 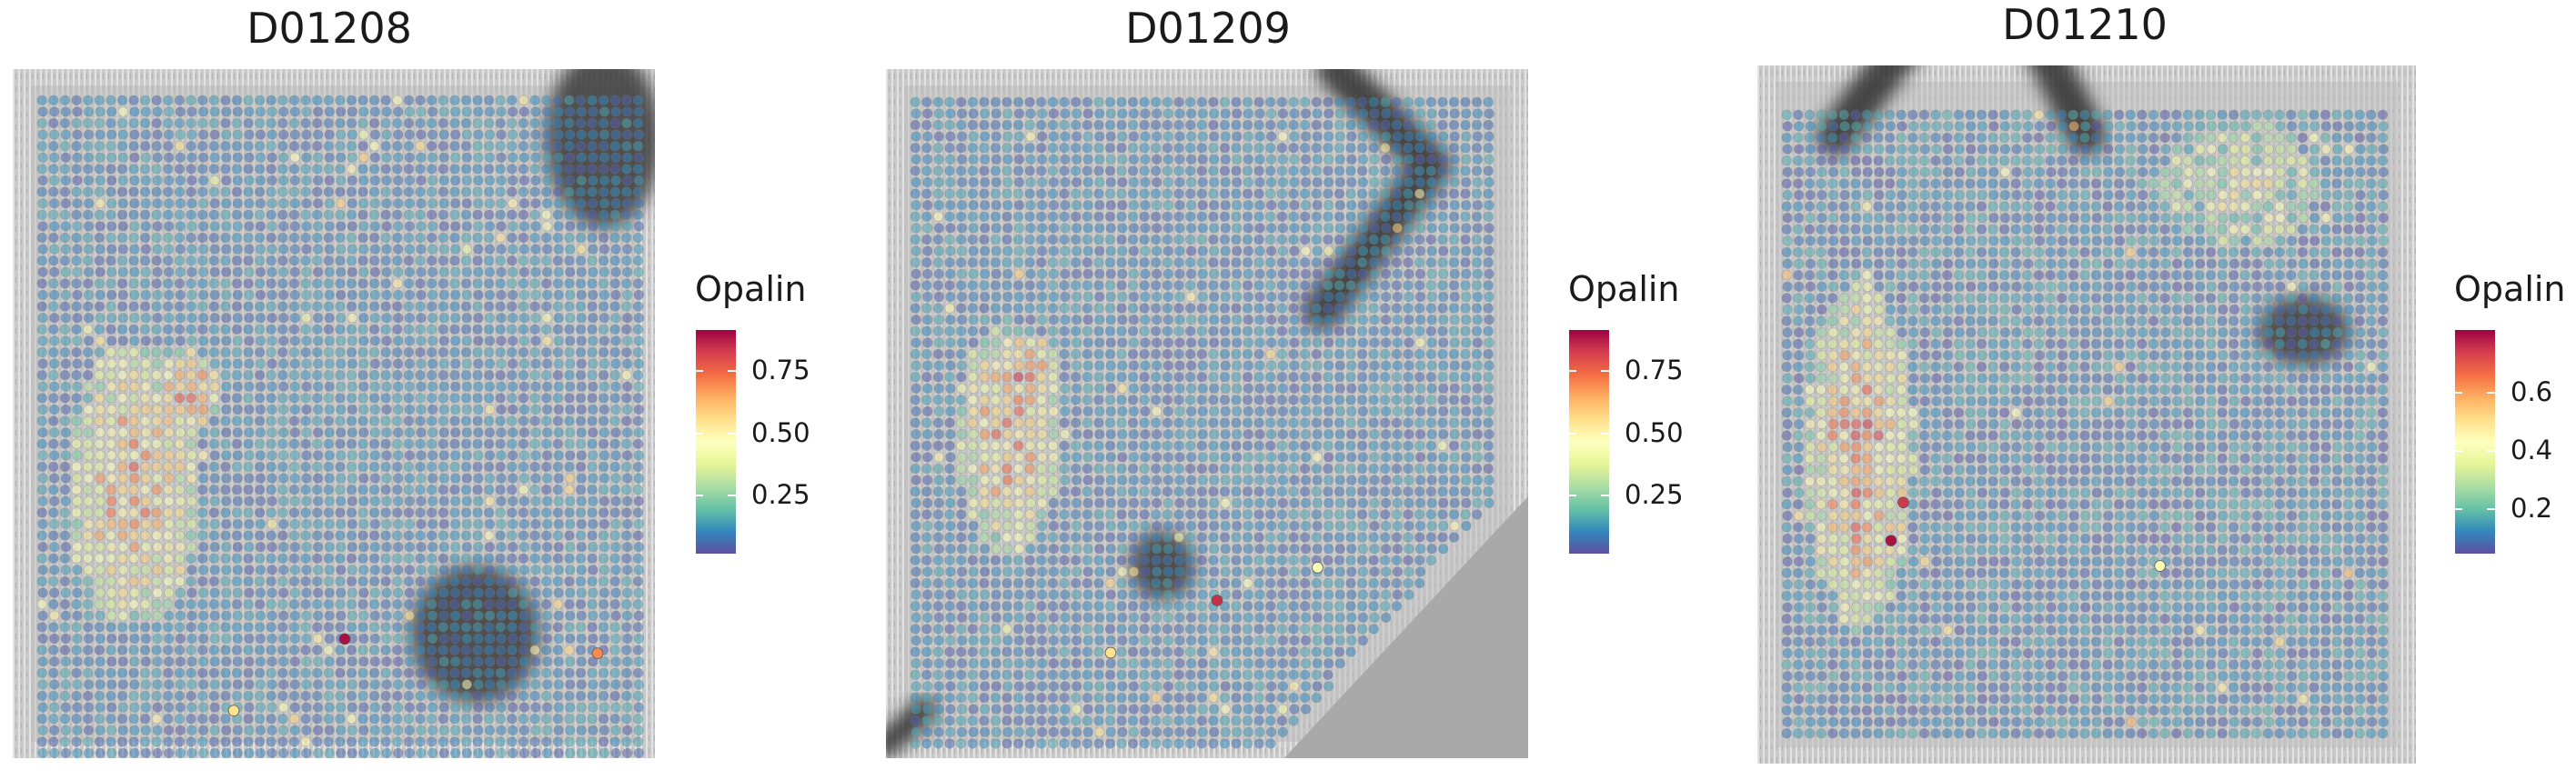 I want to click on colorbar-tick-label: 0.25, so click(x=780, y=495).